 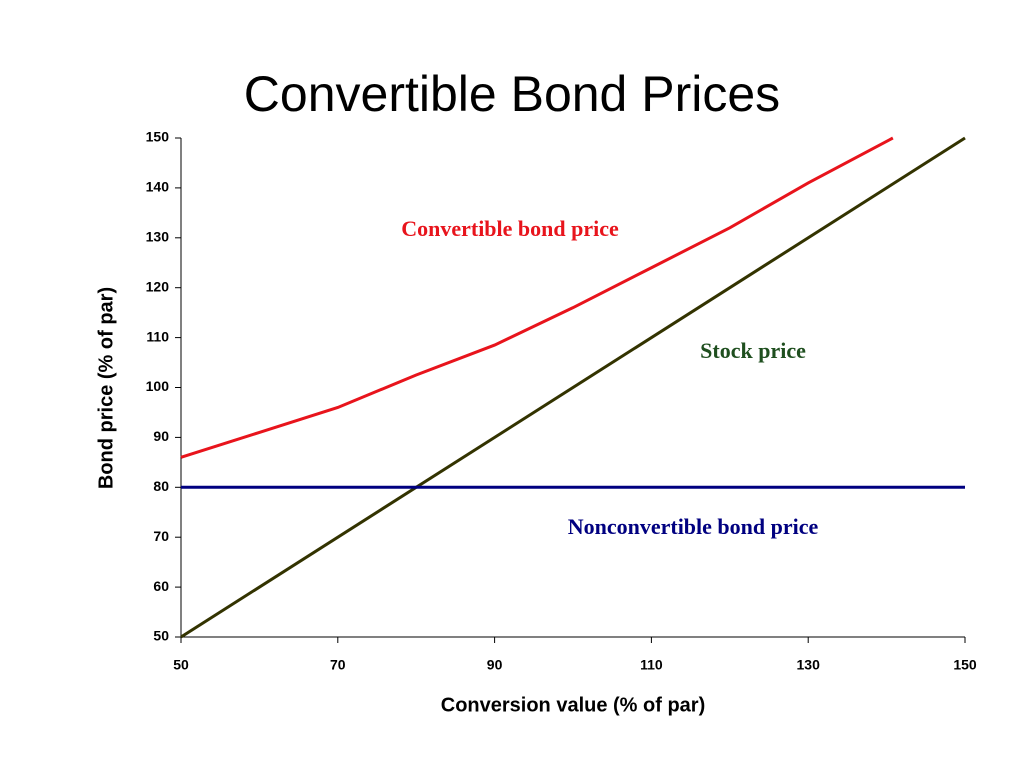 What do you see at coordinates (693, 526) in the screenshot?
I see `series-label: Nonconvertible bond price` at bounding box center [693, 526].